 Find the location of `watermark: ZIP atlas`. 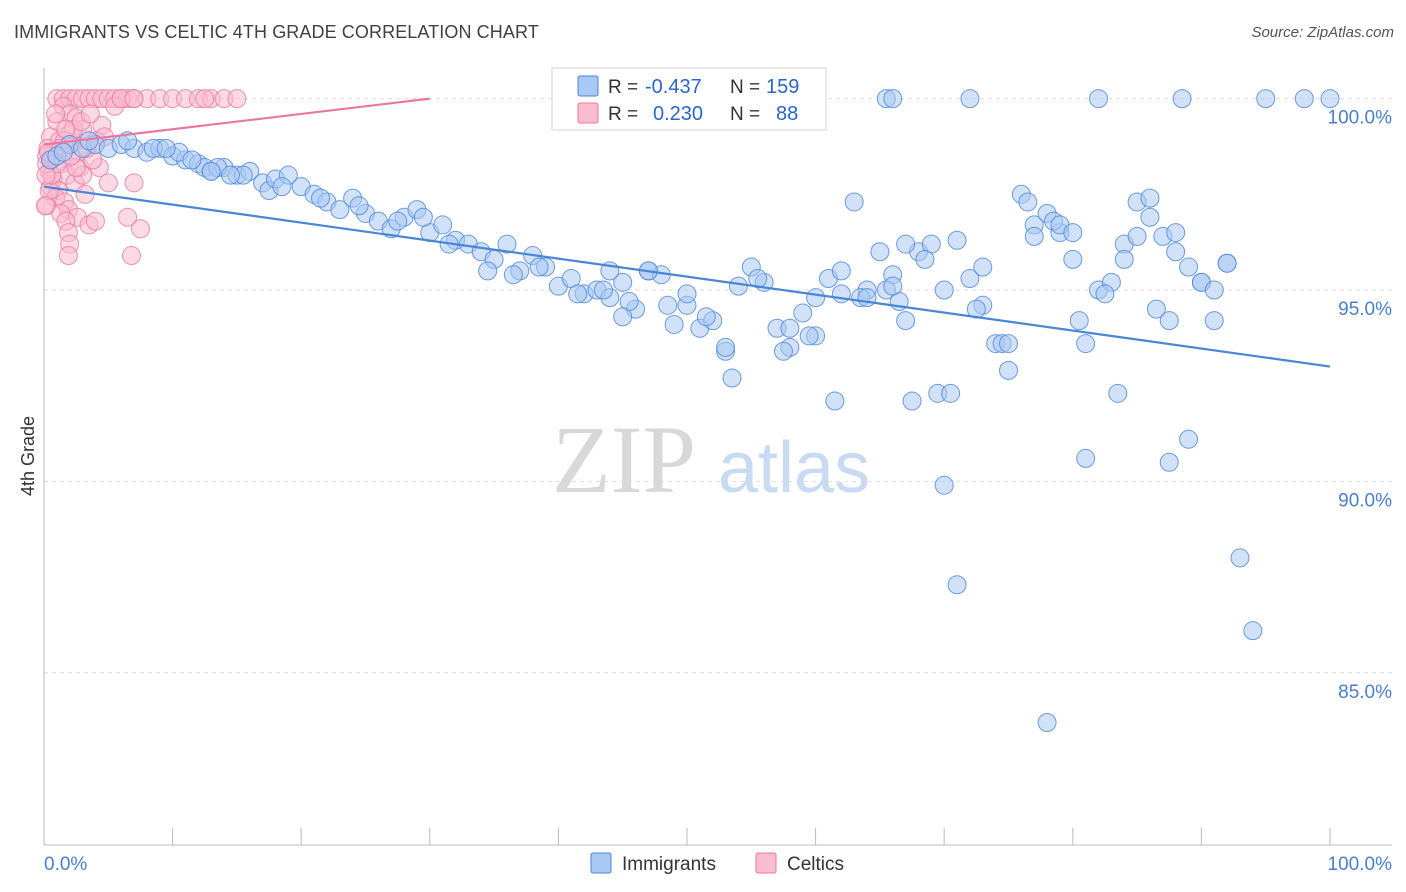

watermark: ZIP atlas is located at coordinates (711, 459).